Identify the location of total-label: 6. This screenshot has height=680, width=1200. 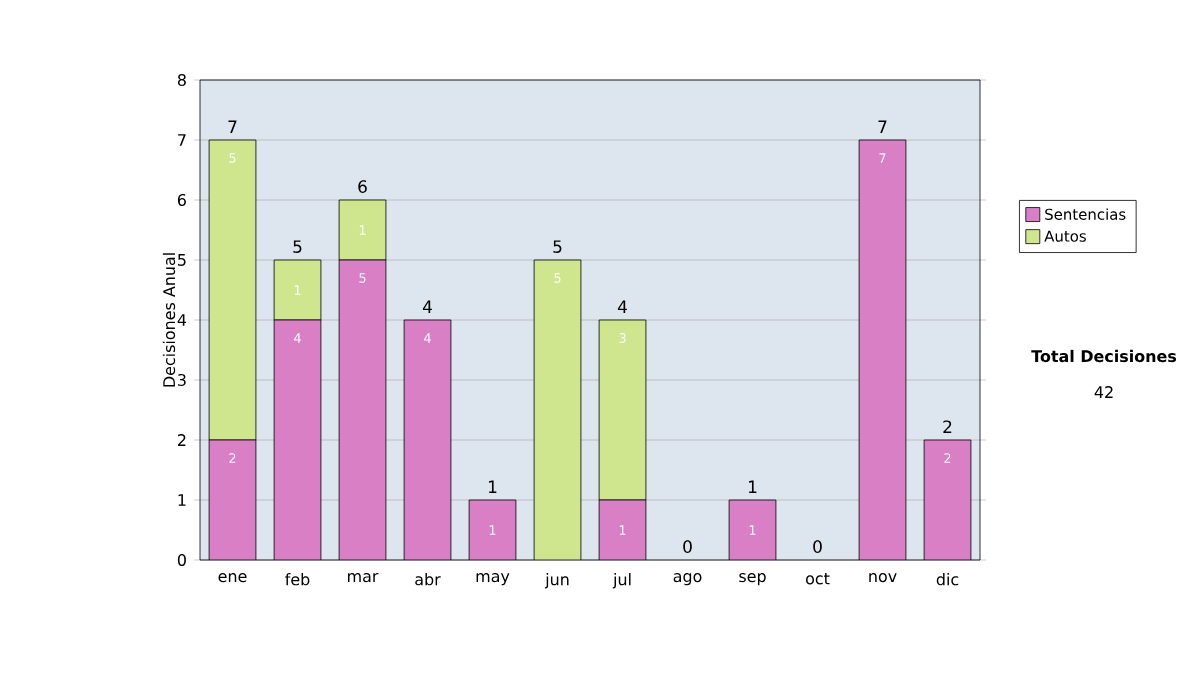
(362, 186).